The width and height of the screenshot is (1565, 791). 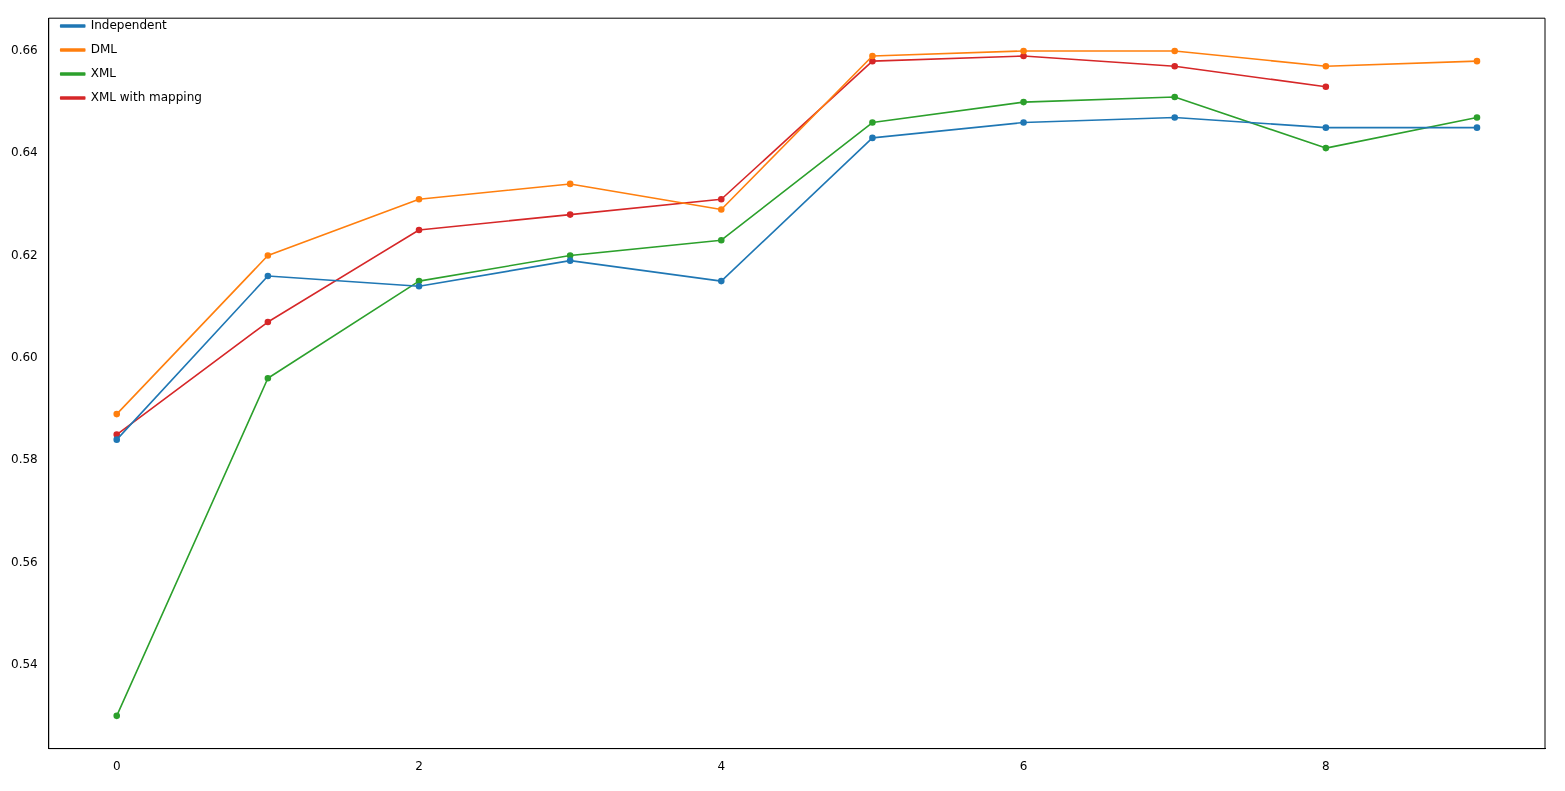 I want to click on y-tick-label: 0.62, so click(x=24, y=254).